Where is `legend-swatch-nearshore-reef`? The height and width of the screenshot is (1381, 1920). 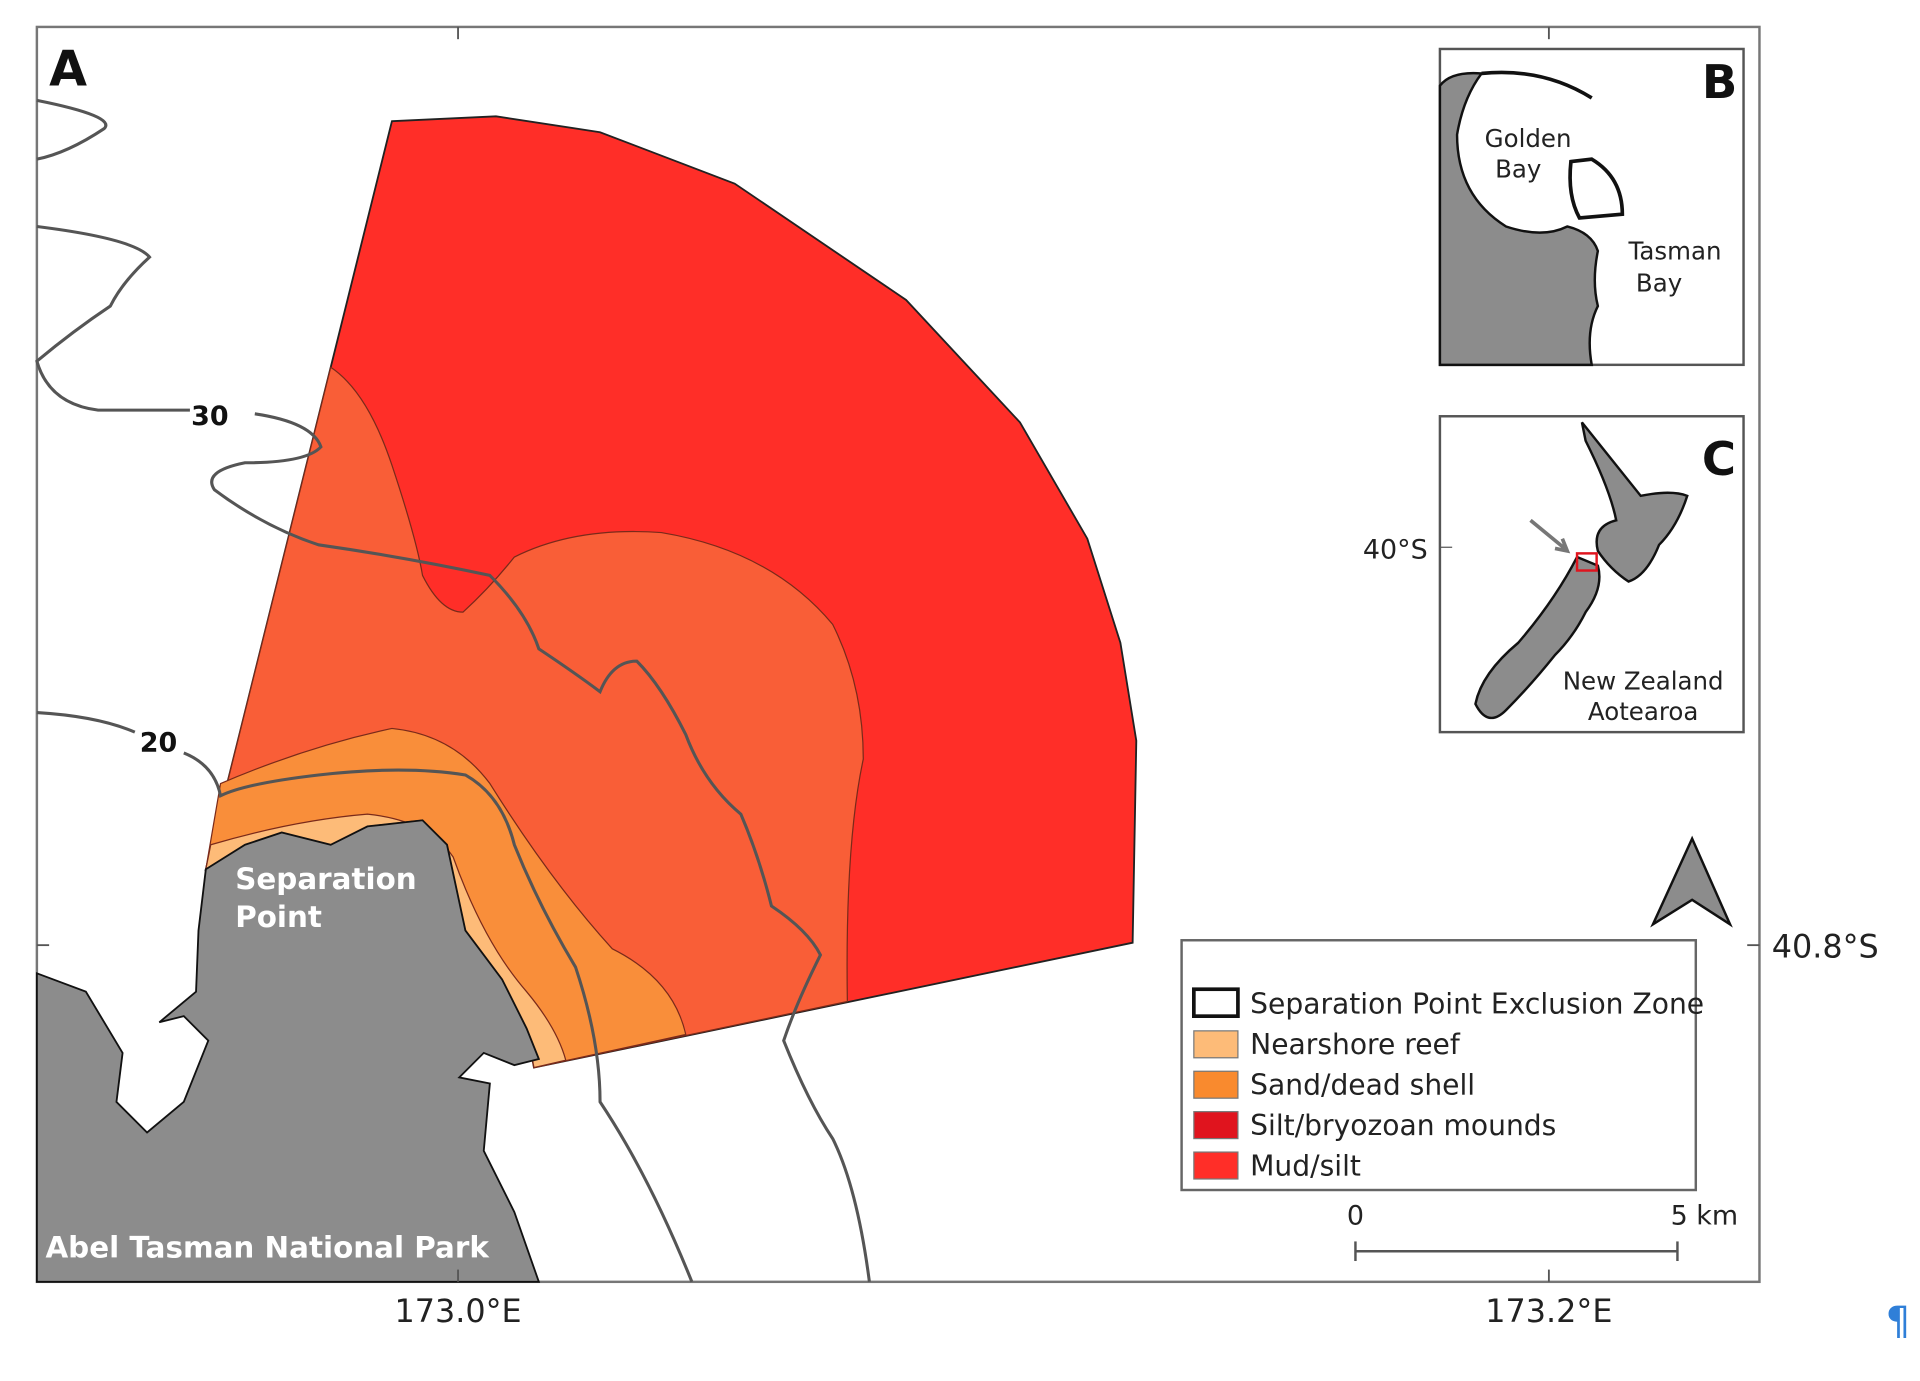 legend-swatch-nearshore-reef is located at coordinates (1216, 1044).